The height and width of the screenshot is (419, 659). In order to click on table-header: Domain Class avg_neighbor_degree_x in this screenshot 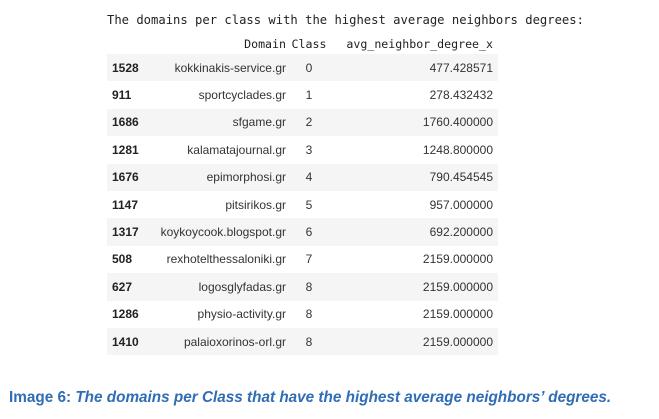, I will do `click(302, 44)`.